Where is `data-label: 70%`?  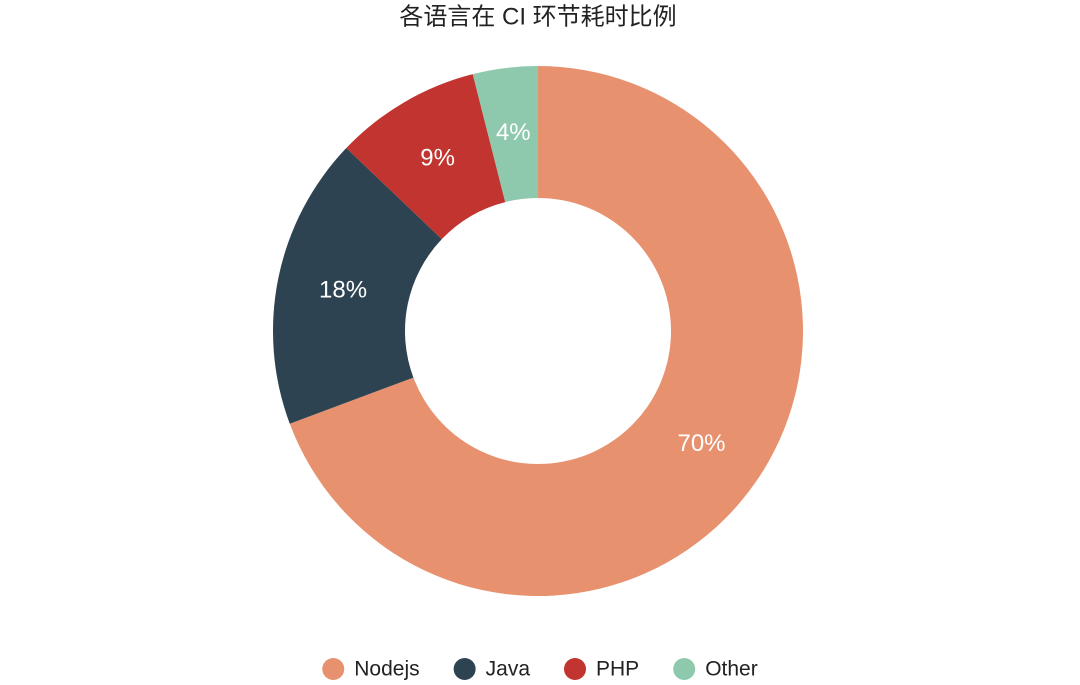 data-label: 70% is located at coordinates (701, 443).